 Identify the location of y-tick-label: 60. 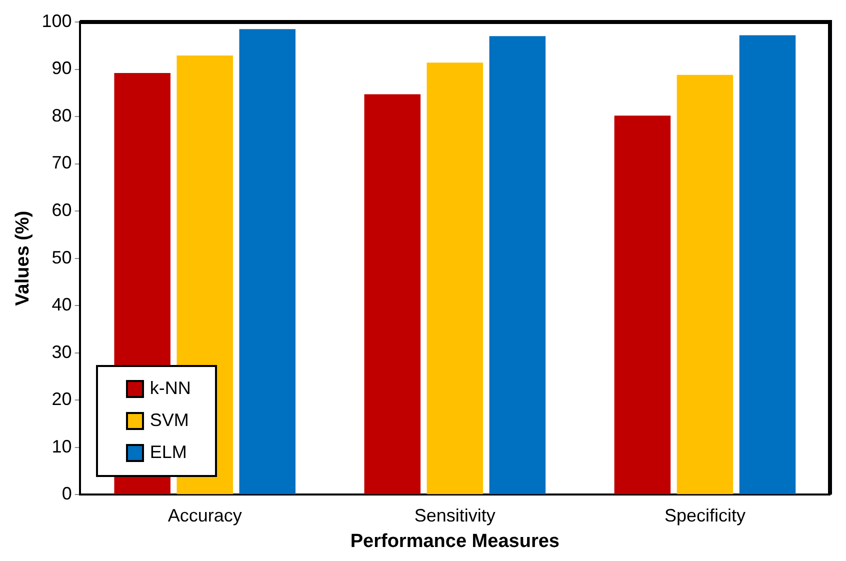
(62, 210).